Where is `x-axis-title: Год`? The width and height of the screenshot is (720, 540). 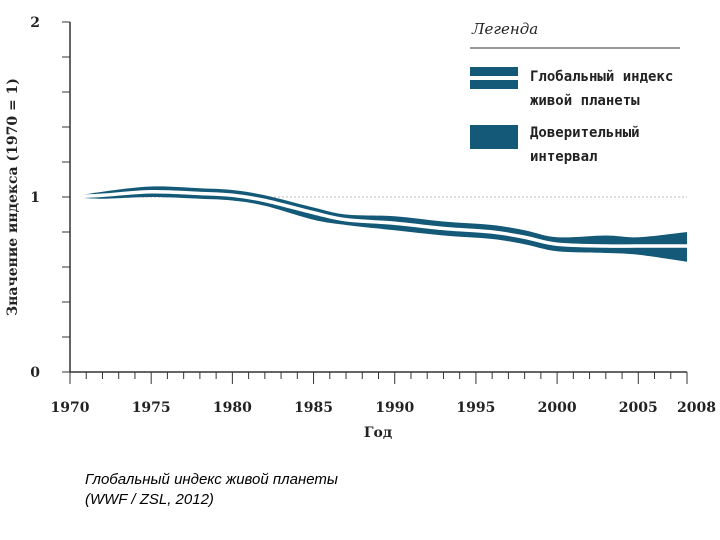
x-axis-title: Год is located at coordinates (378, 433).